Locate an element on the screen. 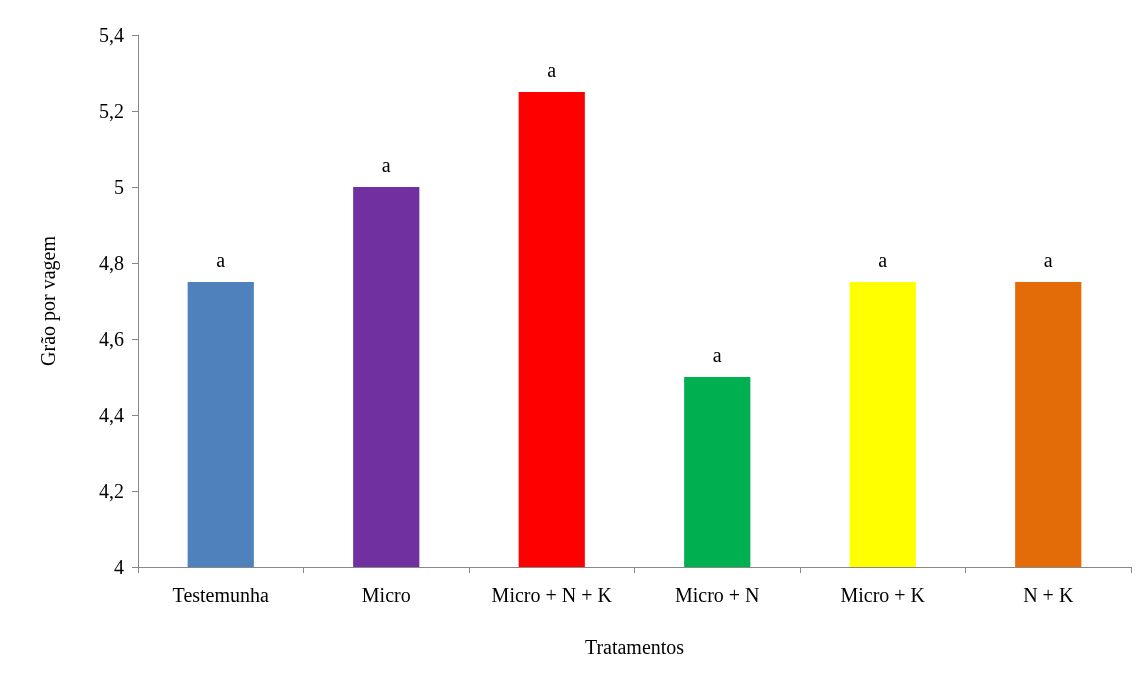 This screenshot has width=1141, height=680. y-tick-label: 4,2 is located at coordinates (111, 491).